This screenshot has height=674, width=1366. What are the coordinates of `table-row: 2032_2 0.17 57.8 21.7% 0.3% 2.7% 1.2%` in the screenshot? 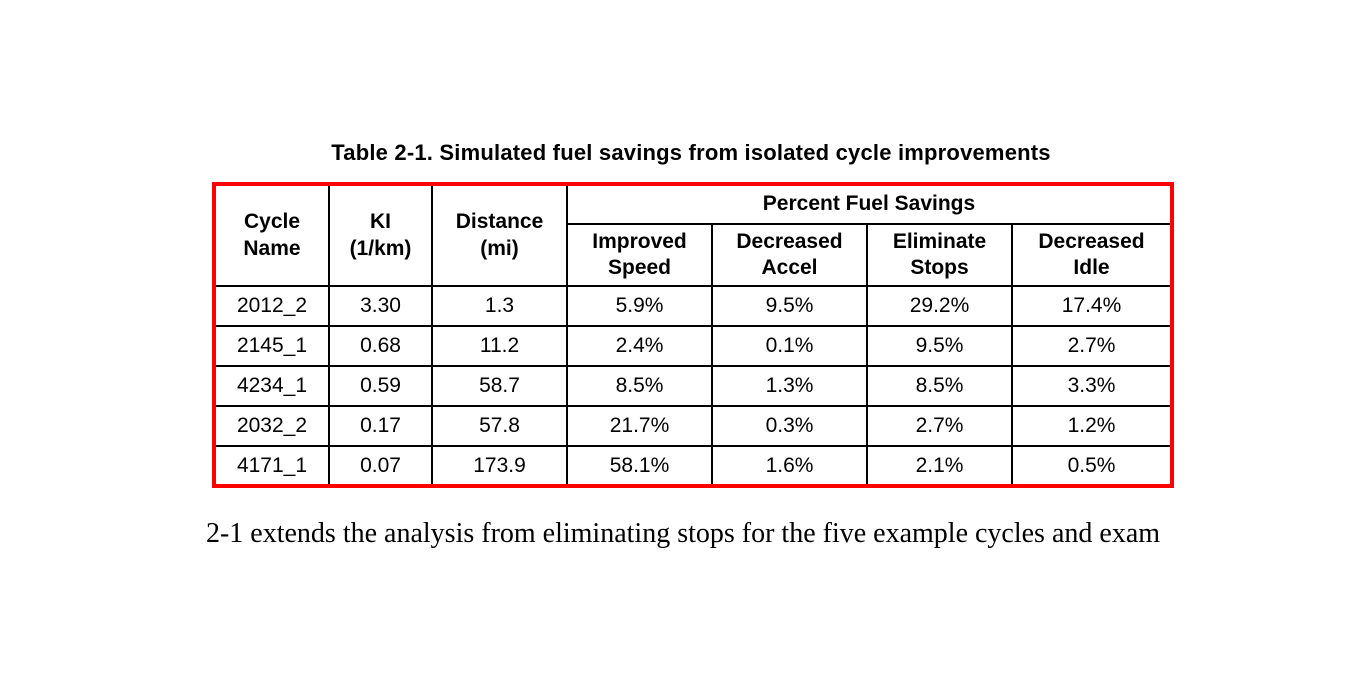 It's located at (693, 426).